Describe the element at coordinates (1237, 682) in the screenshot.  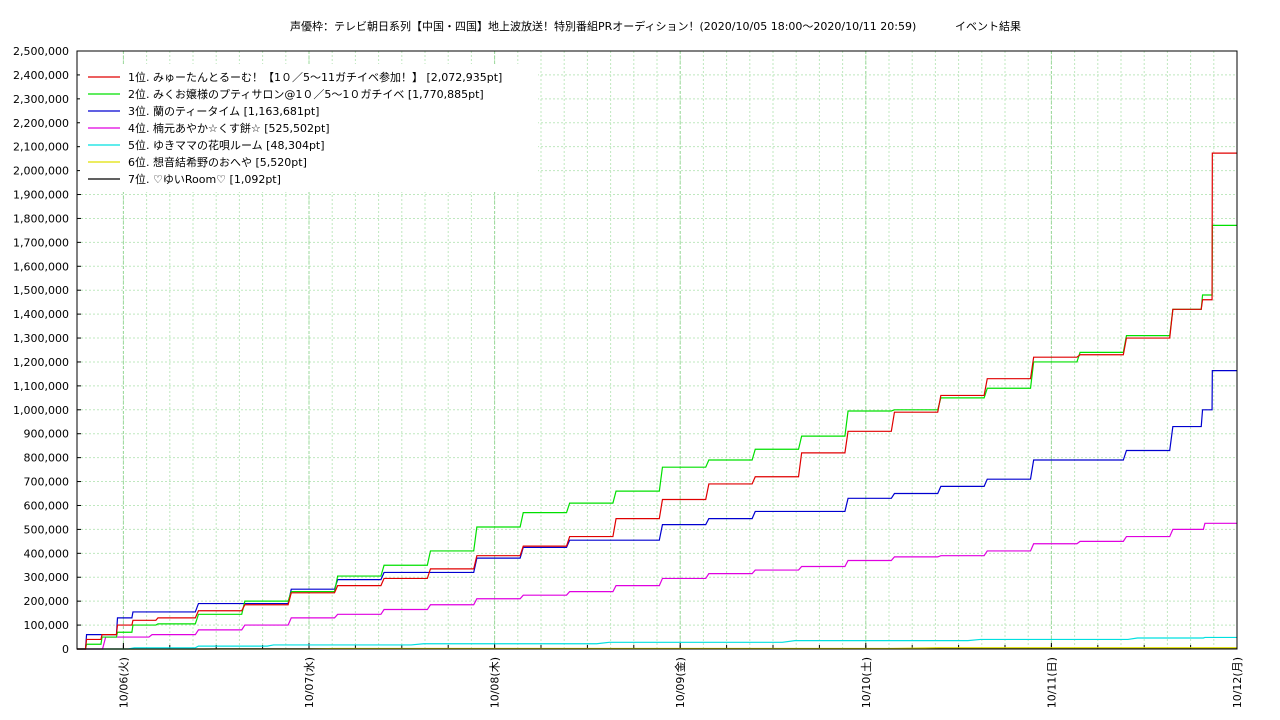
I see `x-tick-label: 10/12(月)` at that location.